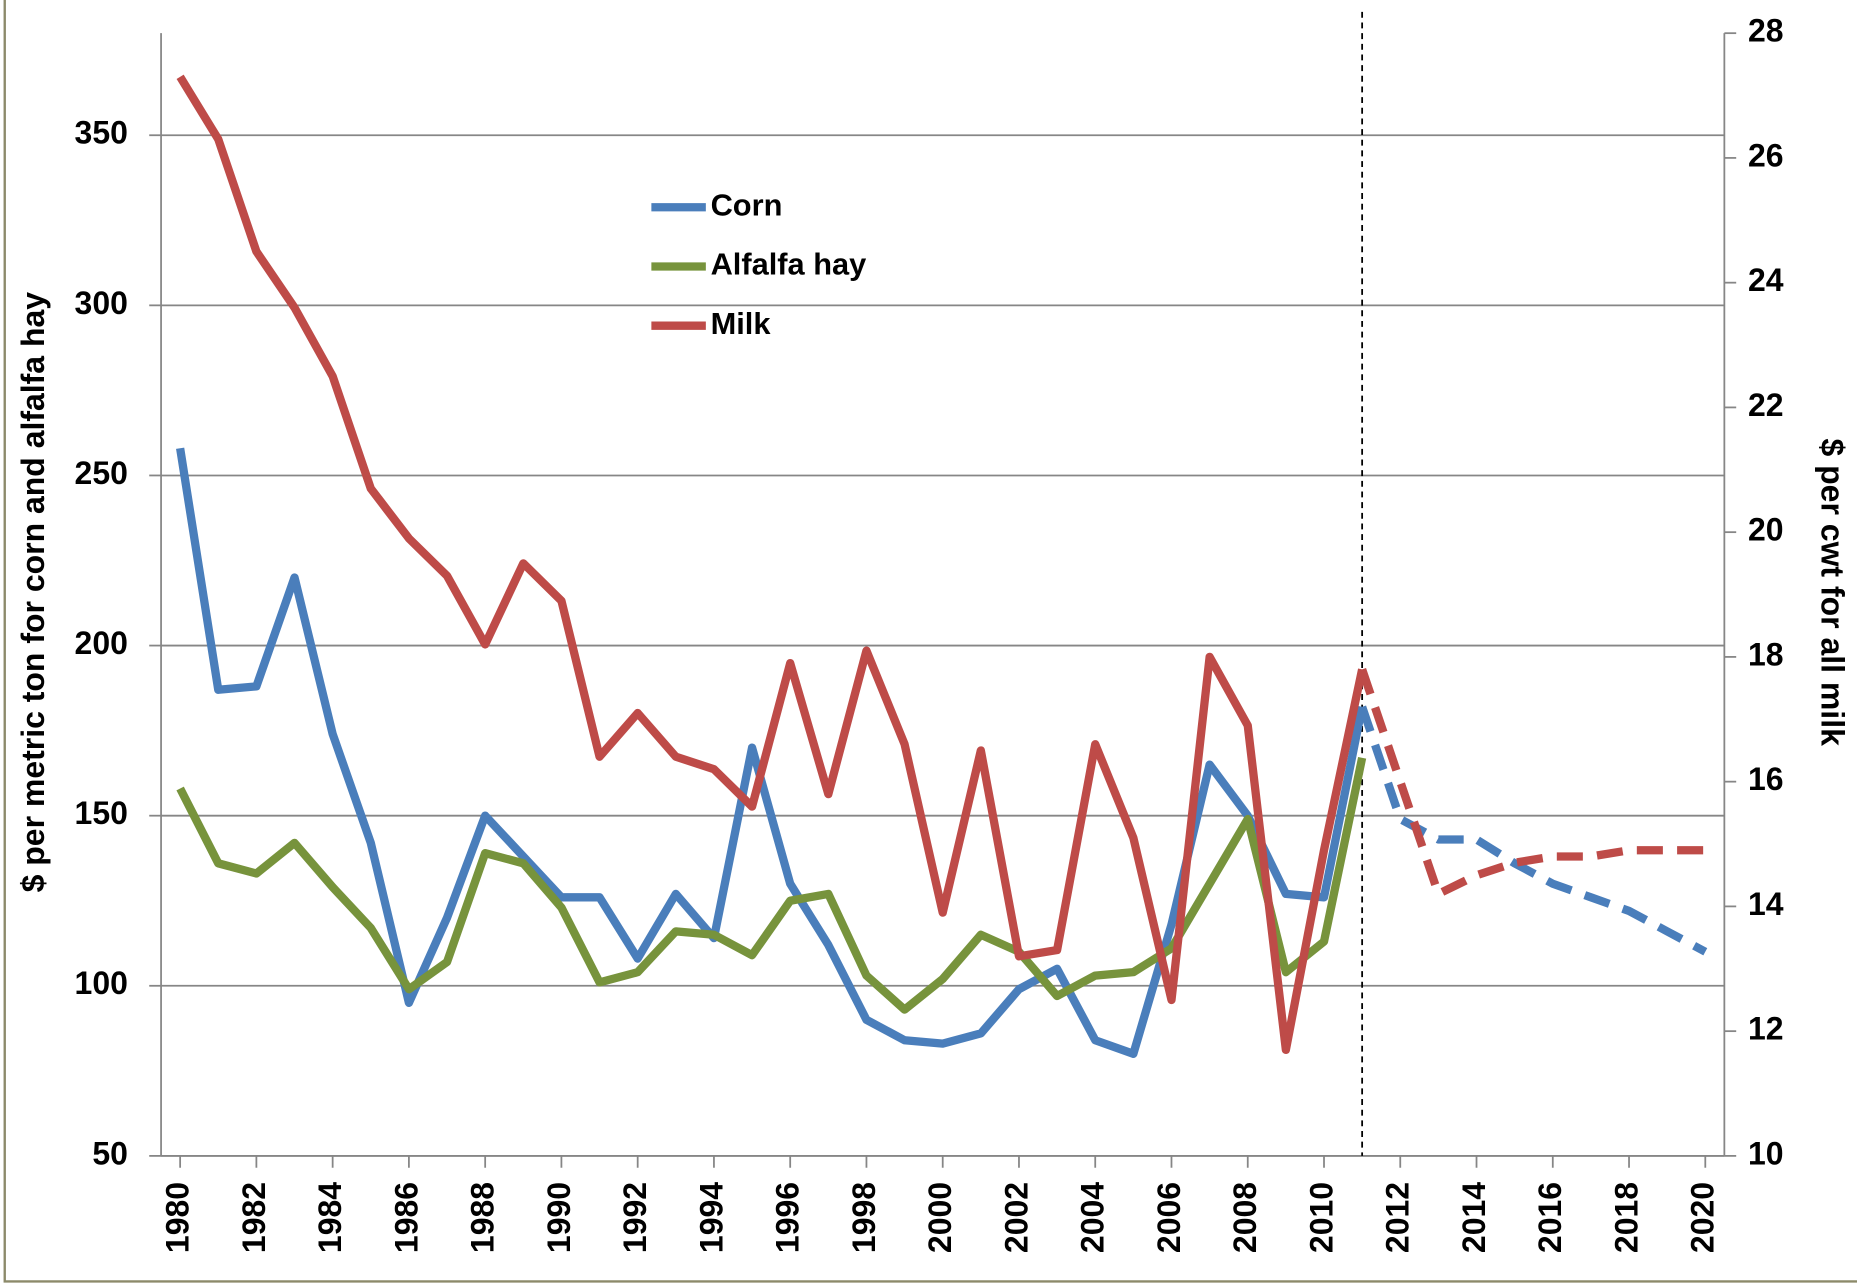 This screenshot has height=1285, width=1857. I want to click on x-tick-label: 1988, so click(483, 1217).